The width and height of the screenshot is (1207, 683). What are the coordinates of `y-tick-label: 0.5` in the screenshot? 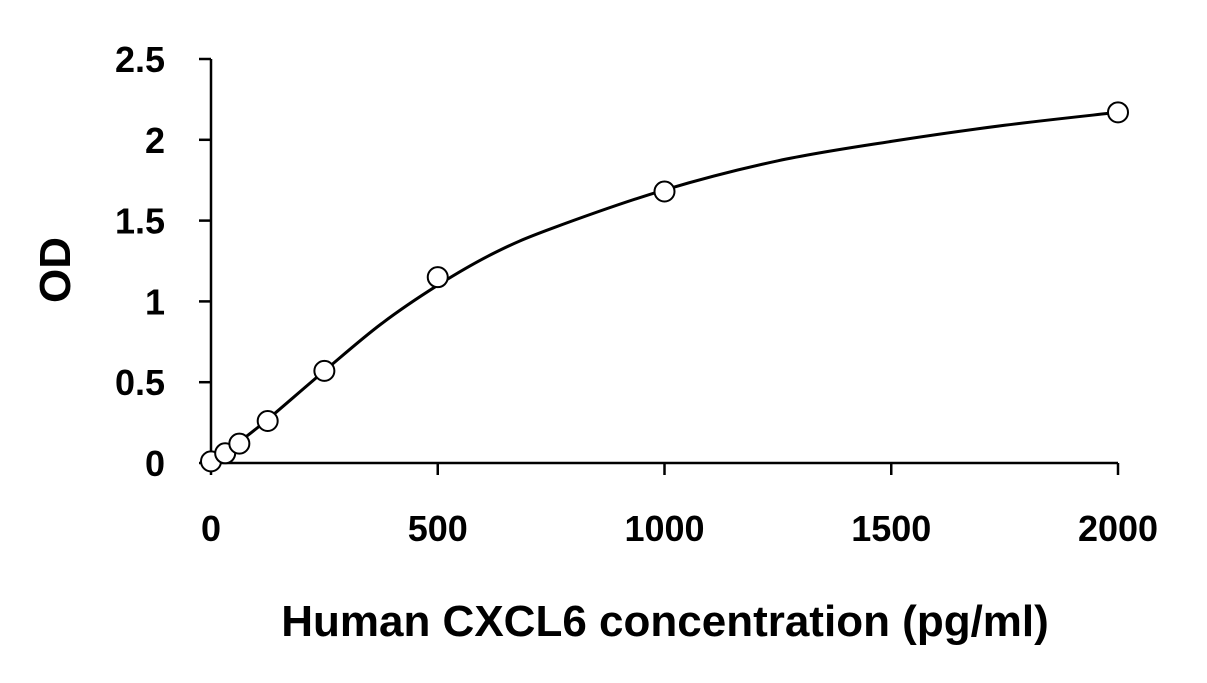 It's located at (140, 382).